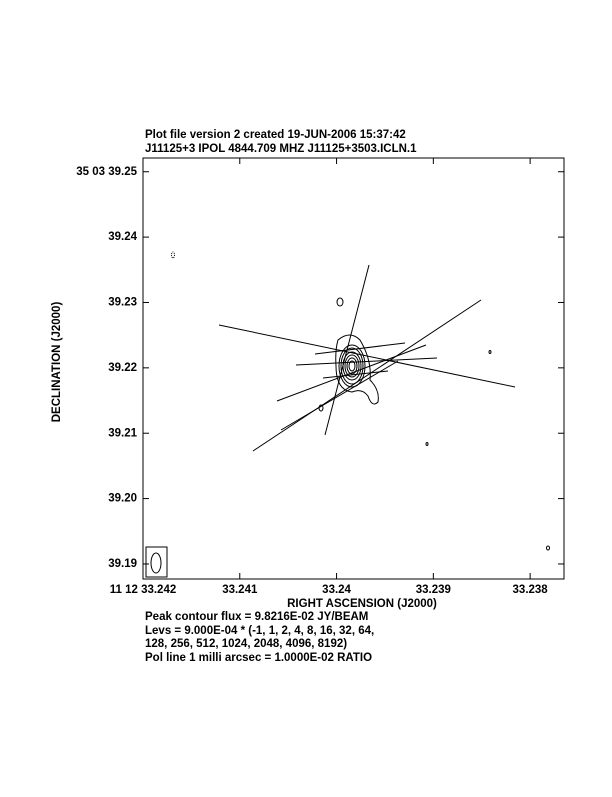 This screenshot has height=797, width=612. What do you see at coordinates (256, 617) in the screenshot?
I see `note: Peak contour flux = 9.8216E-02 JY/BEAM` at bounding box center [256, 617].